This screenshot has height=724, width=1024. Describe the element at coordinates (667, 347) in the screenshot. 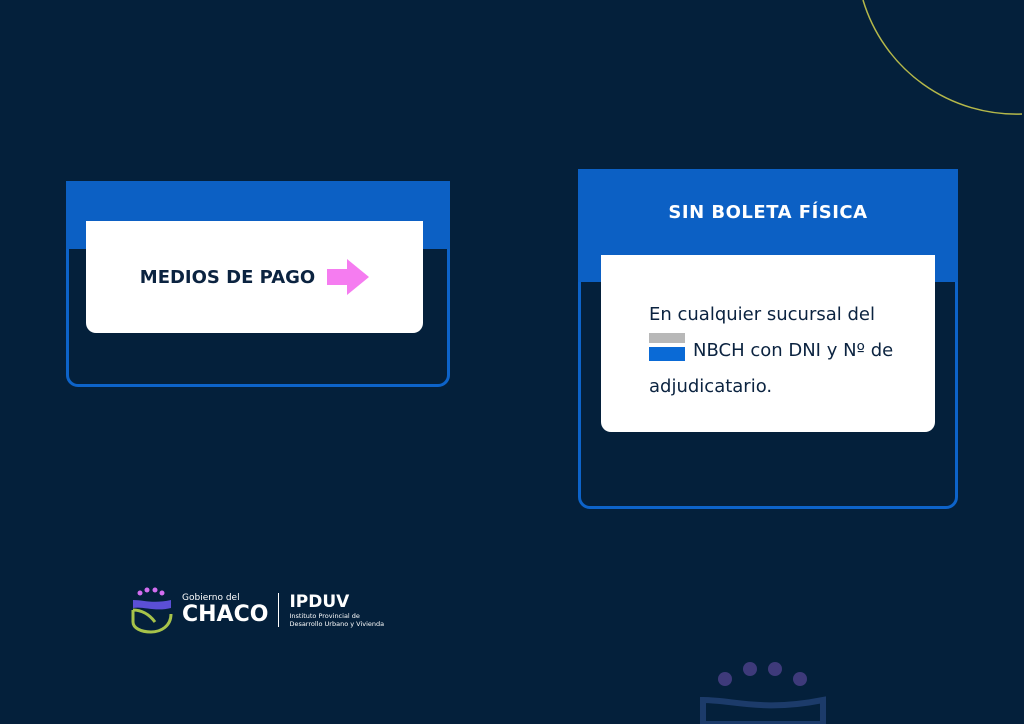

I see `nbch-logo-icon` at that location.